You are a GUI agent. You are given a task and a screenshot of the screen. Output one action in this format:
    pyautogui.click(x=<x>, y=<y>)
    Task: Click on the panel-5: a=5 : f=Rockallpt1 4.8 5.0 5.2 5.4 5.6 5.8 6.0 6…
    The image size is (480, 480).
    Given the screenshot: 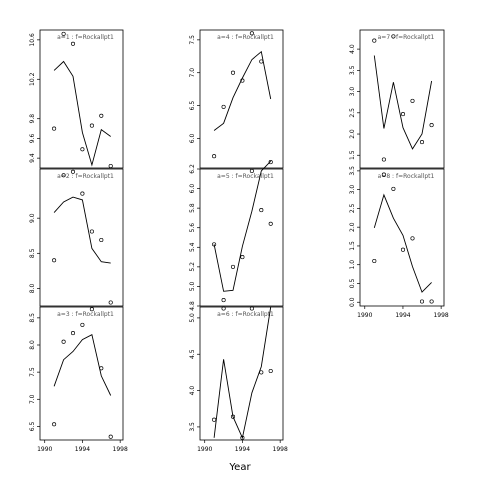 What is the action you would take?
    pyautogui.click(x=236, y=235)
    